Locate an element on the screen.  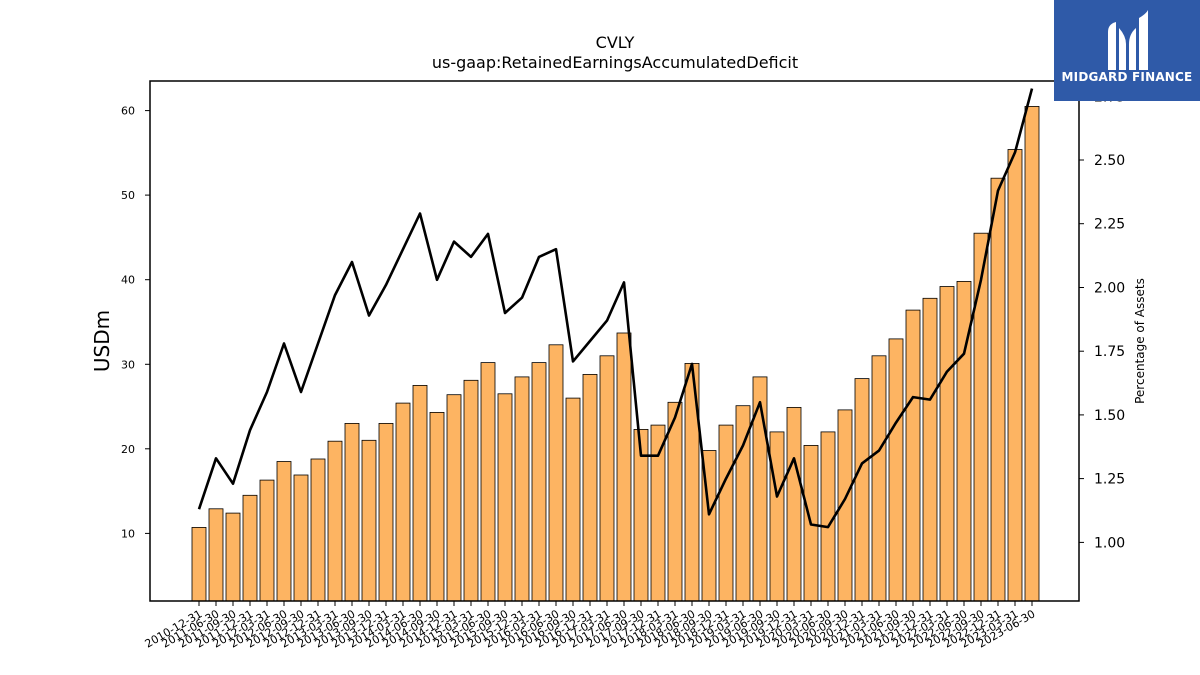
brand-name: MIDGARD FINANCE is located at coordinates (1127, 77).